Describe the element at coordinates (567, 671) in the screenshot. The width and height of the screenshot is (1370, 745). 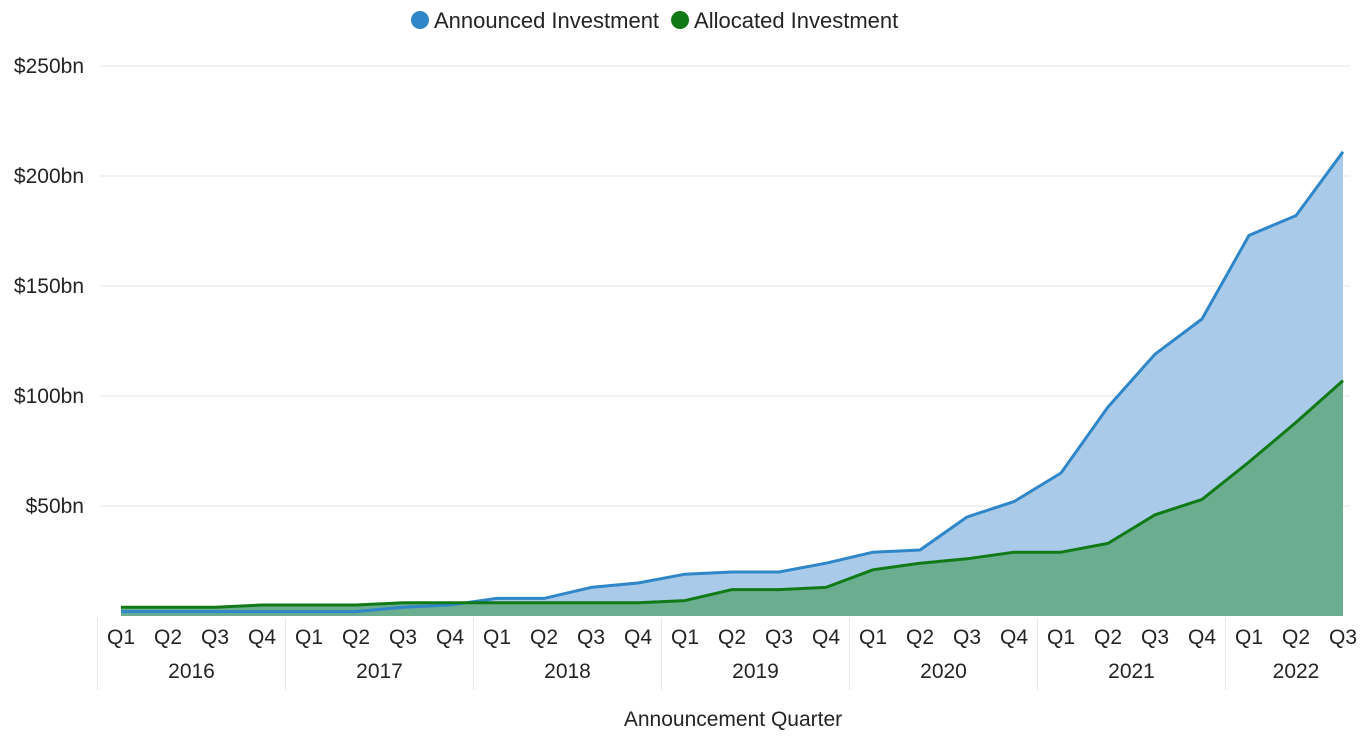
I see `x-tick-label-year: 2018` at that location.